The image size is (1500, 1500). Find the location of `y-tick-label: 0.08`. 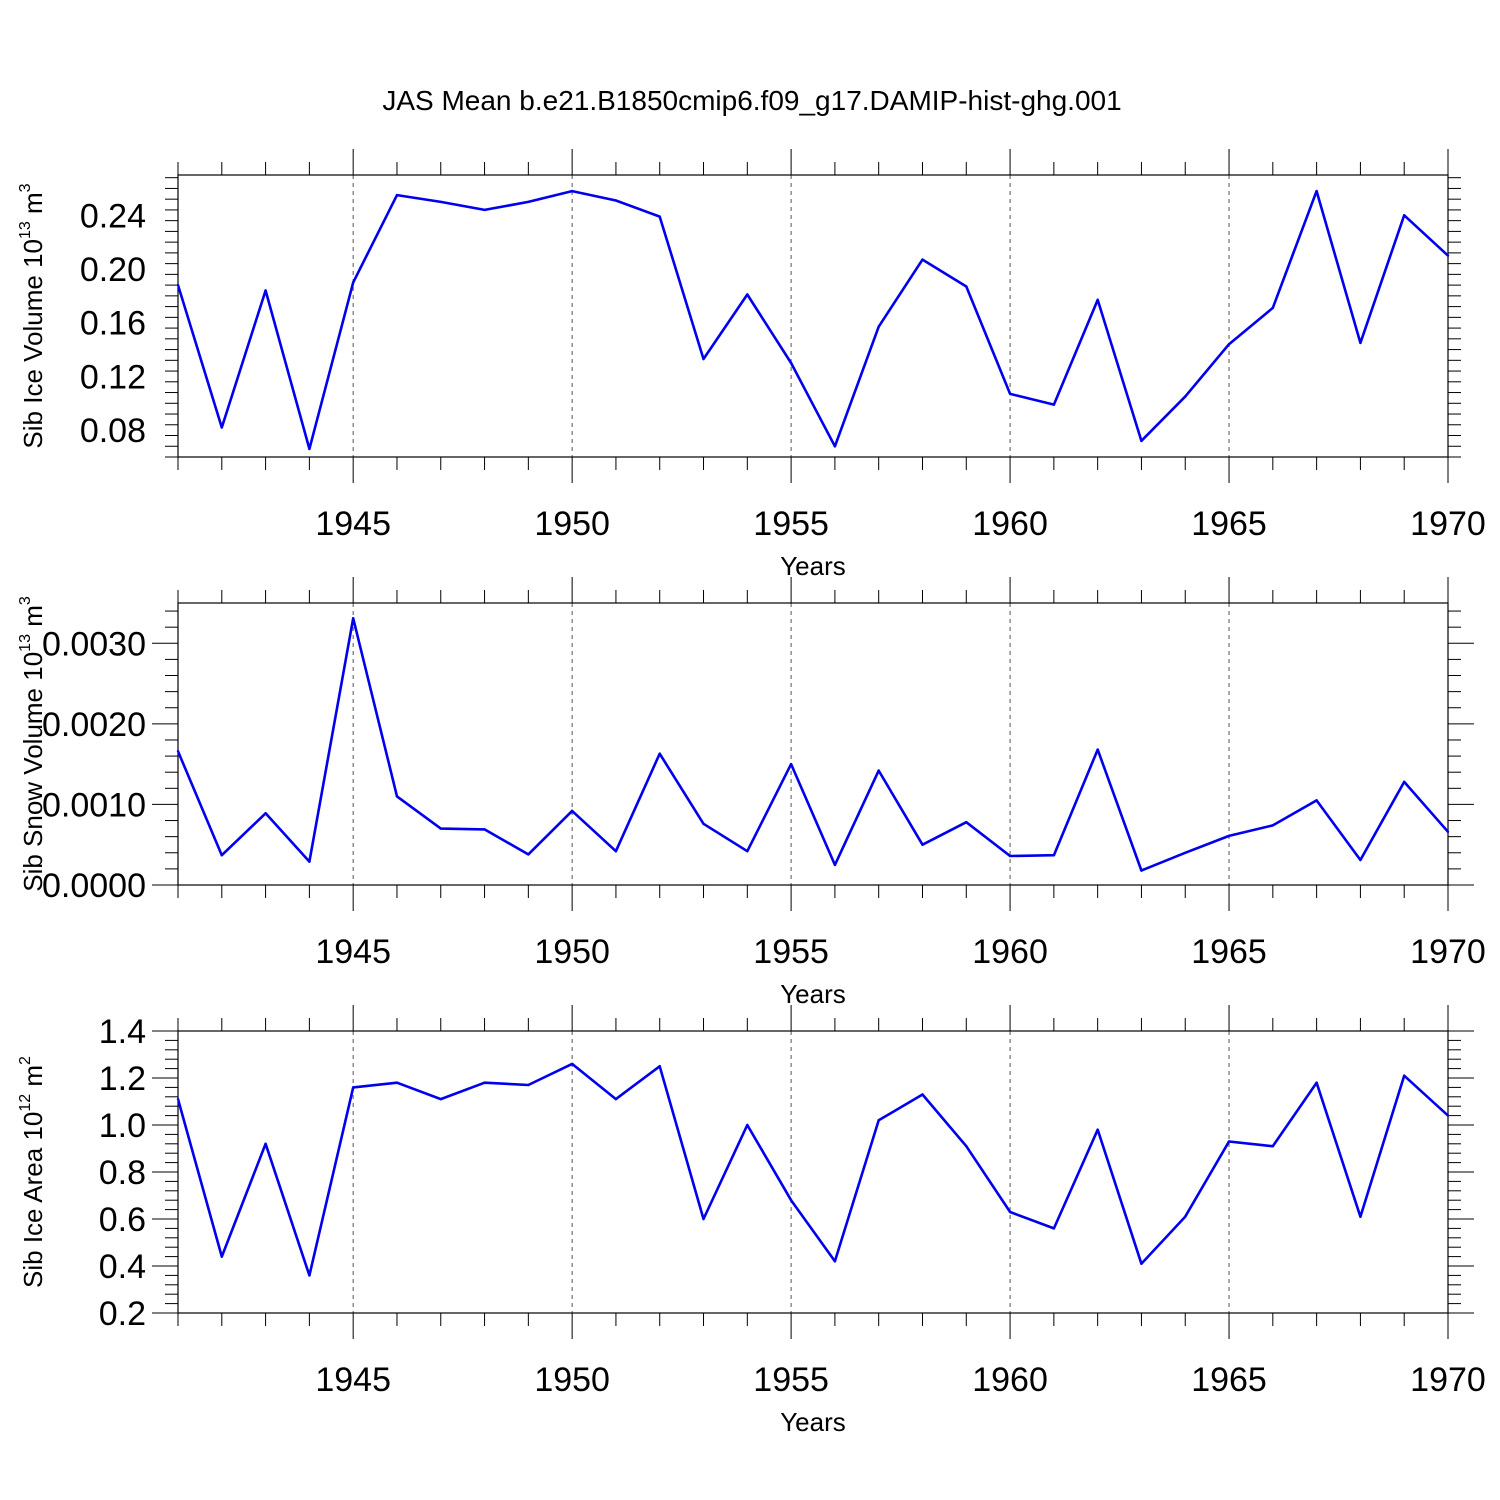

y-tick-label: 0.08 is located at coordinates (113, 431).